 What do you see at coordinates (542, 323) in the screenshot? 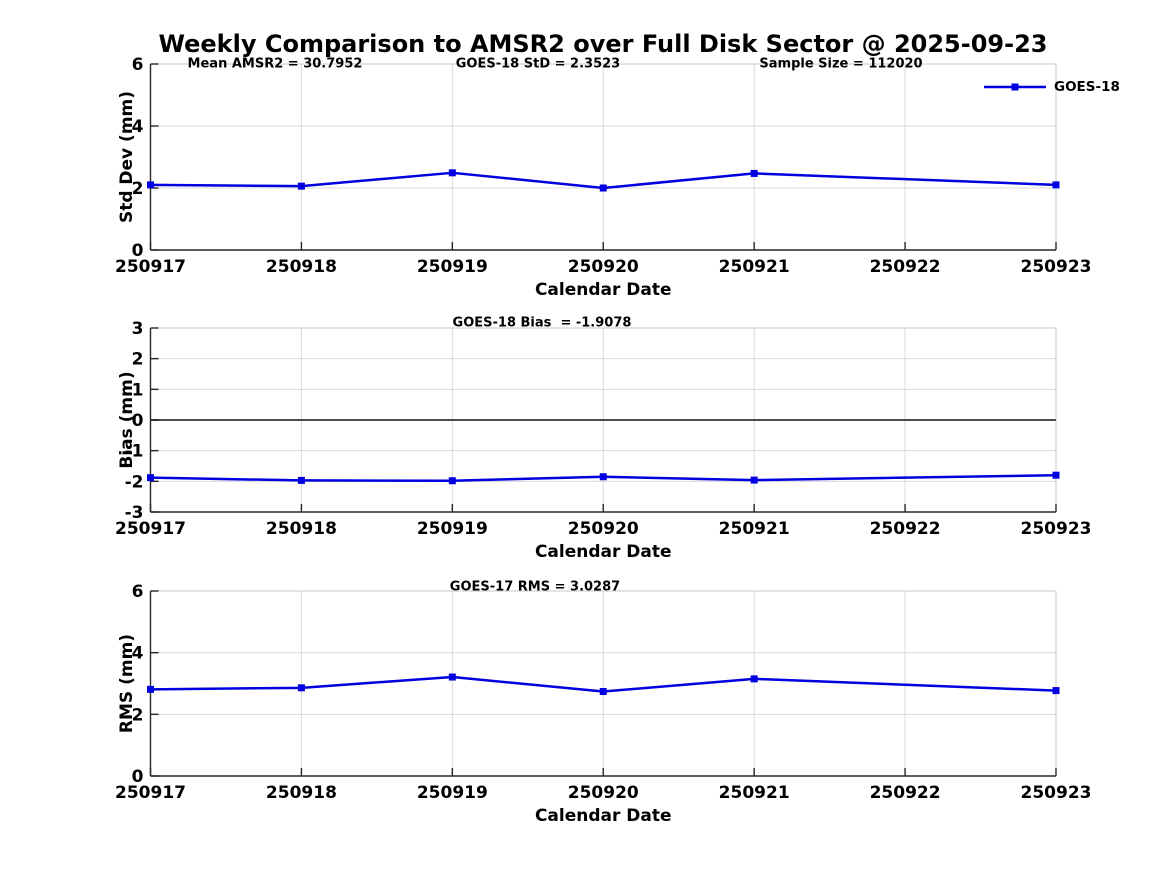
I see `annotation-text: GOES-18 Bias = -1.9078` at bounding box center [542, 323].